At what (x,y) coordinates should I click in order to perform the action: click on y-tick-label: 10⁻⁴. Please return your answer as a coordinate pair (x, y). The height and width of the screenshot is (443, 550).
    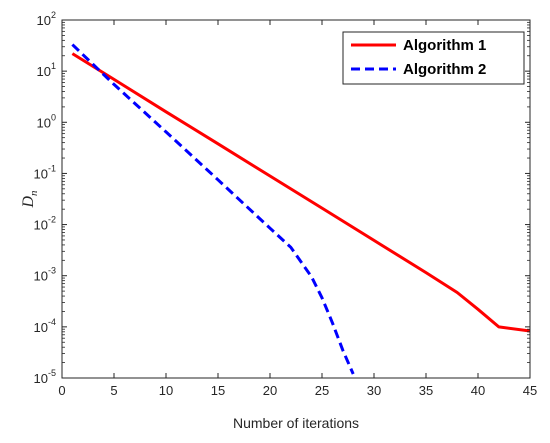
    Looking at the image, I should click on (45, 326).